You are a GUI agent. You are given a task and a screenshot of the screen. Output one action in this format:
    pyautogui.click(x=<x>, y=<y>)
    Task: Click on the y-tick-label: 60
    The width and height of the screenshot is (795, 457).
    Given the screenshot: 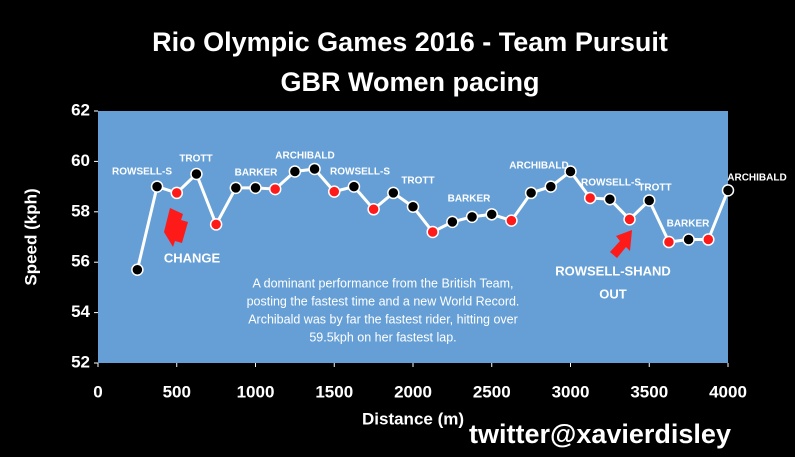 What is the action you would take?
    pyautogui.click(x=80, y=160)
    